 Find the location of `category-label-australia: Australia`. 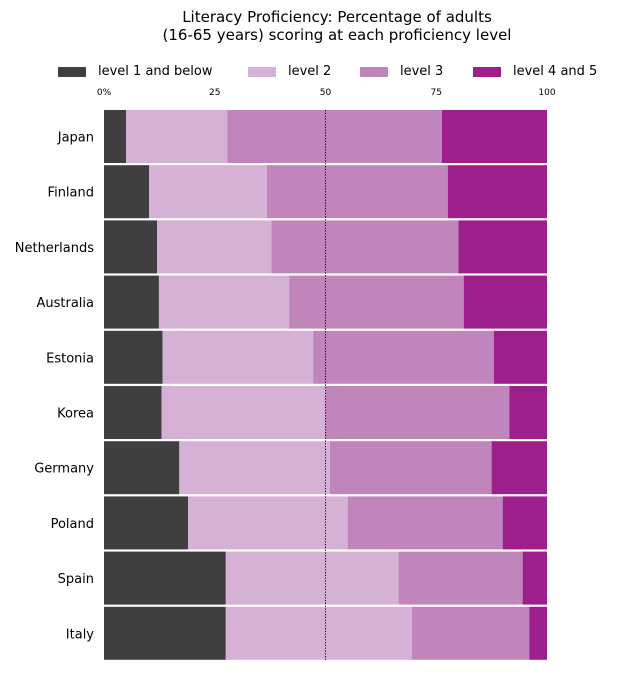

category-label-australia: Australia is located at coordinates (65, 303).